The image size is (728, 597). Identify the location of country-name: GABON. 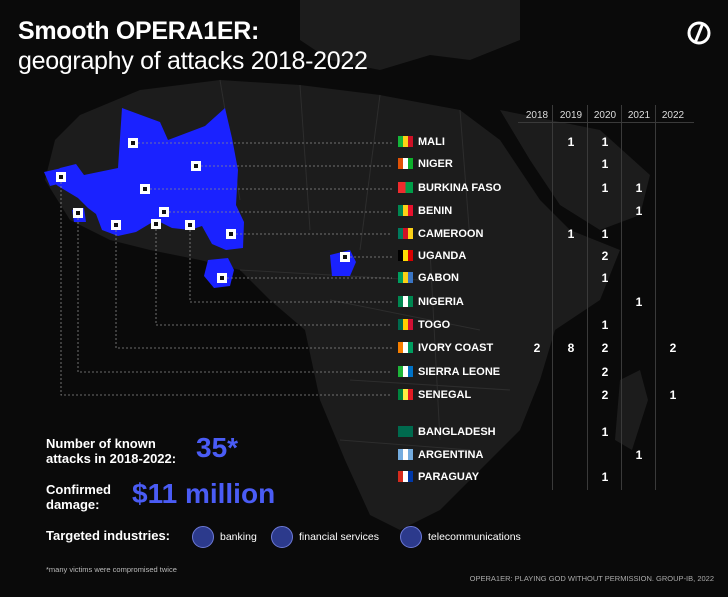
(438, 278).